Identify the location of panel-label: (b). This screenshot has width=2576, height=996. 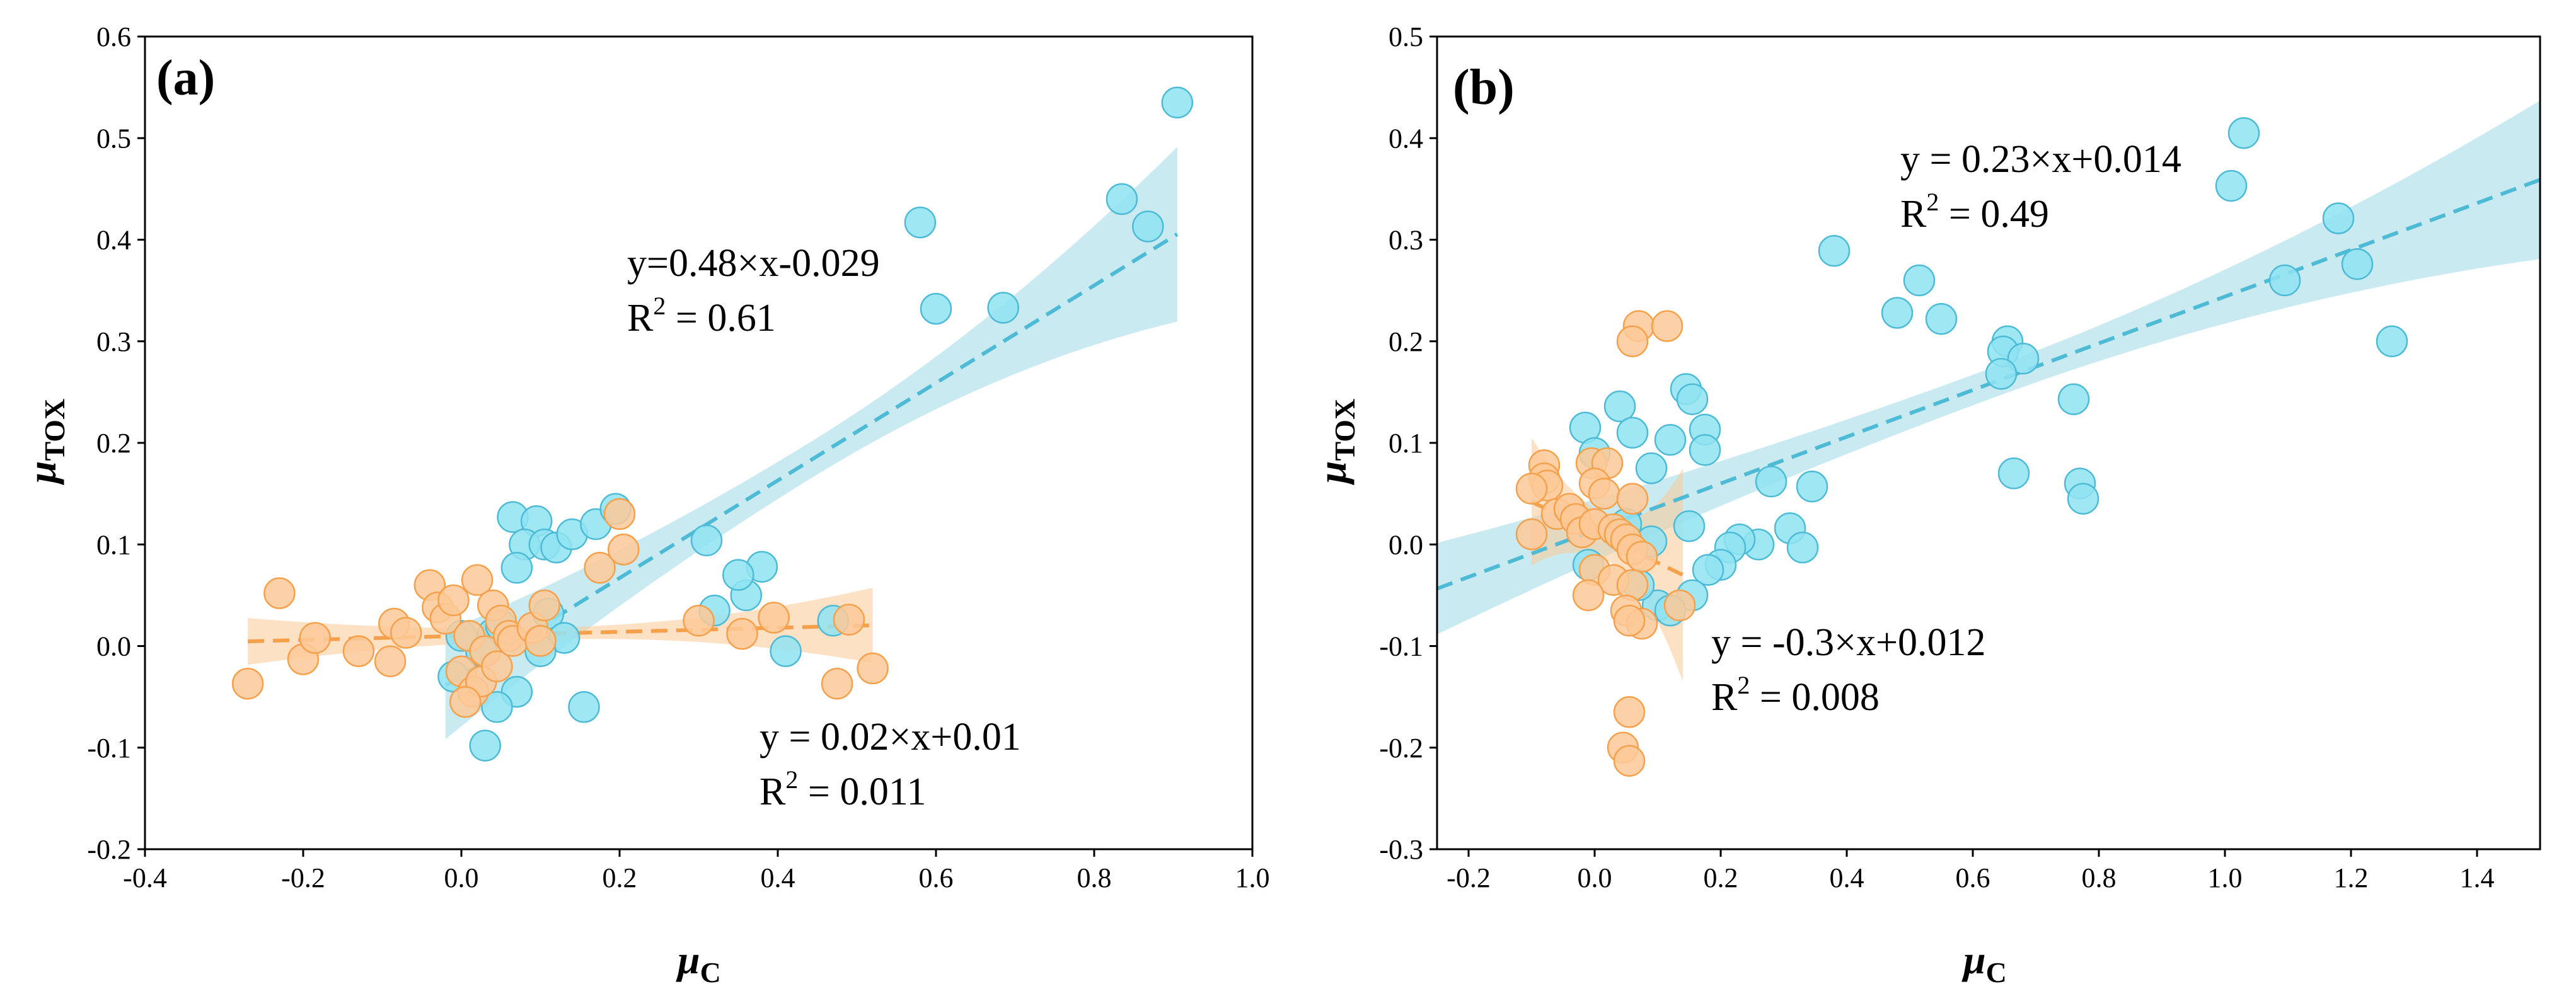
(1484, 88).